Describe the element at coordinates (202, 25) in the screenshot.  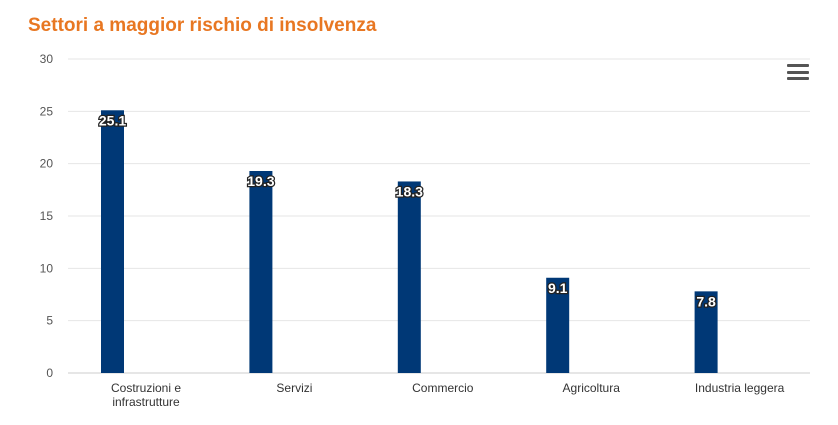
I see `chart-title: Settori a maggior rischio di insolvenza` at that location.